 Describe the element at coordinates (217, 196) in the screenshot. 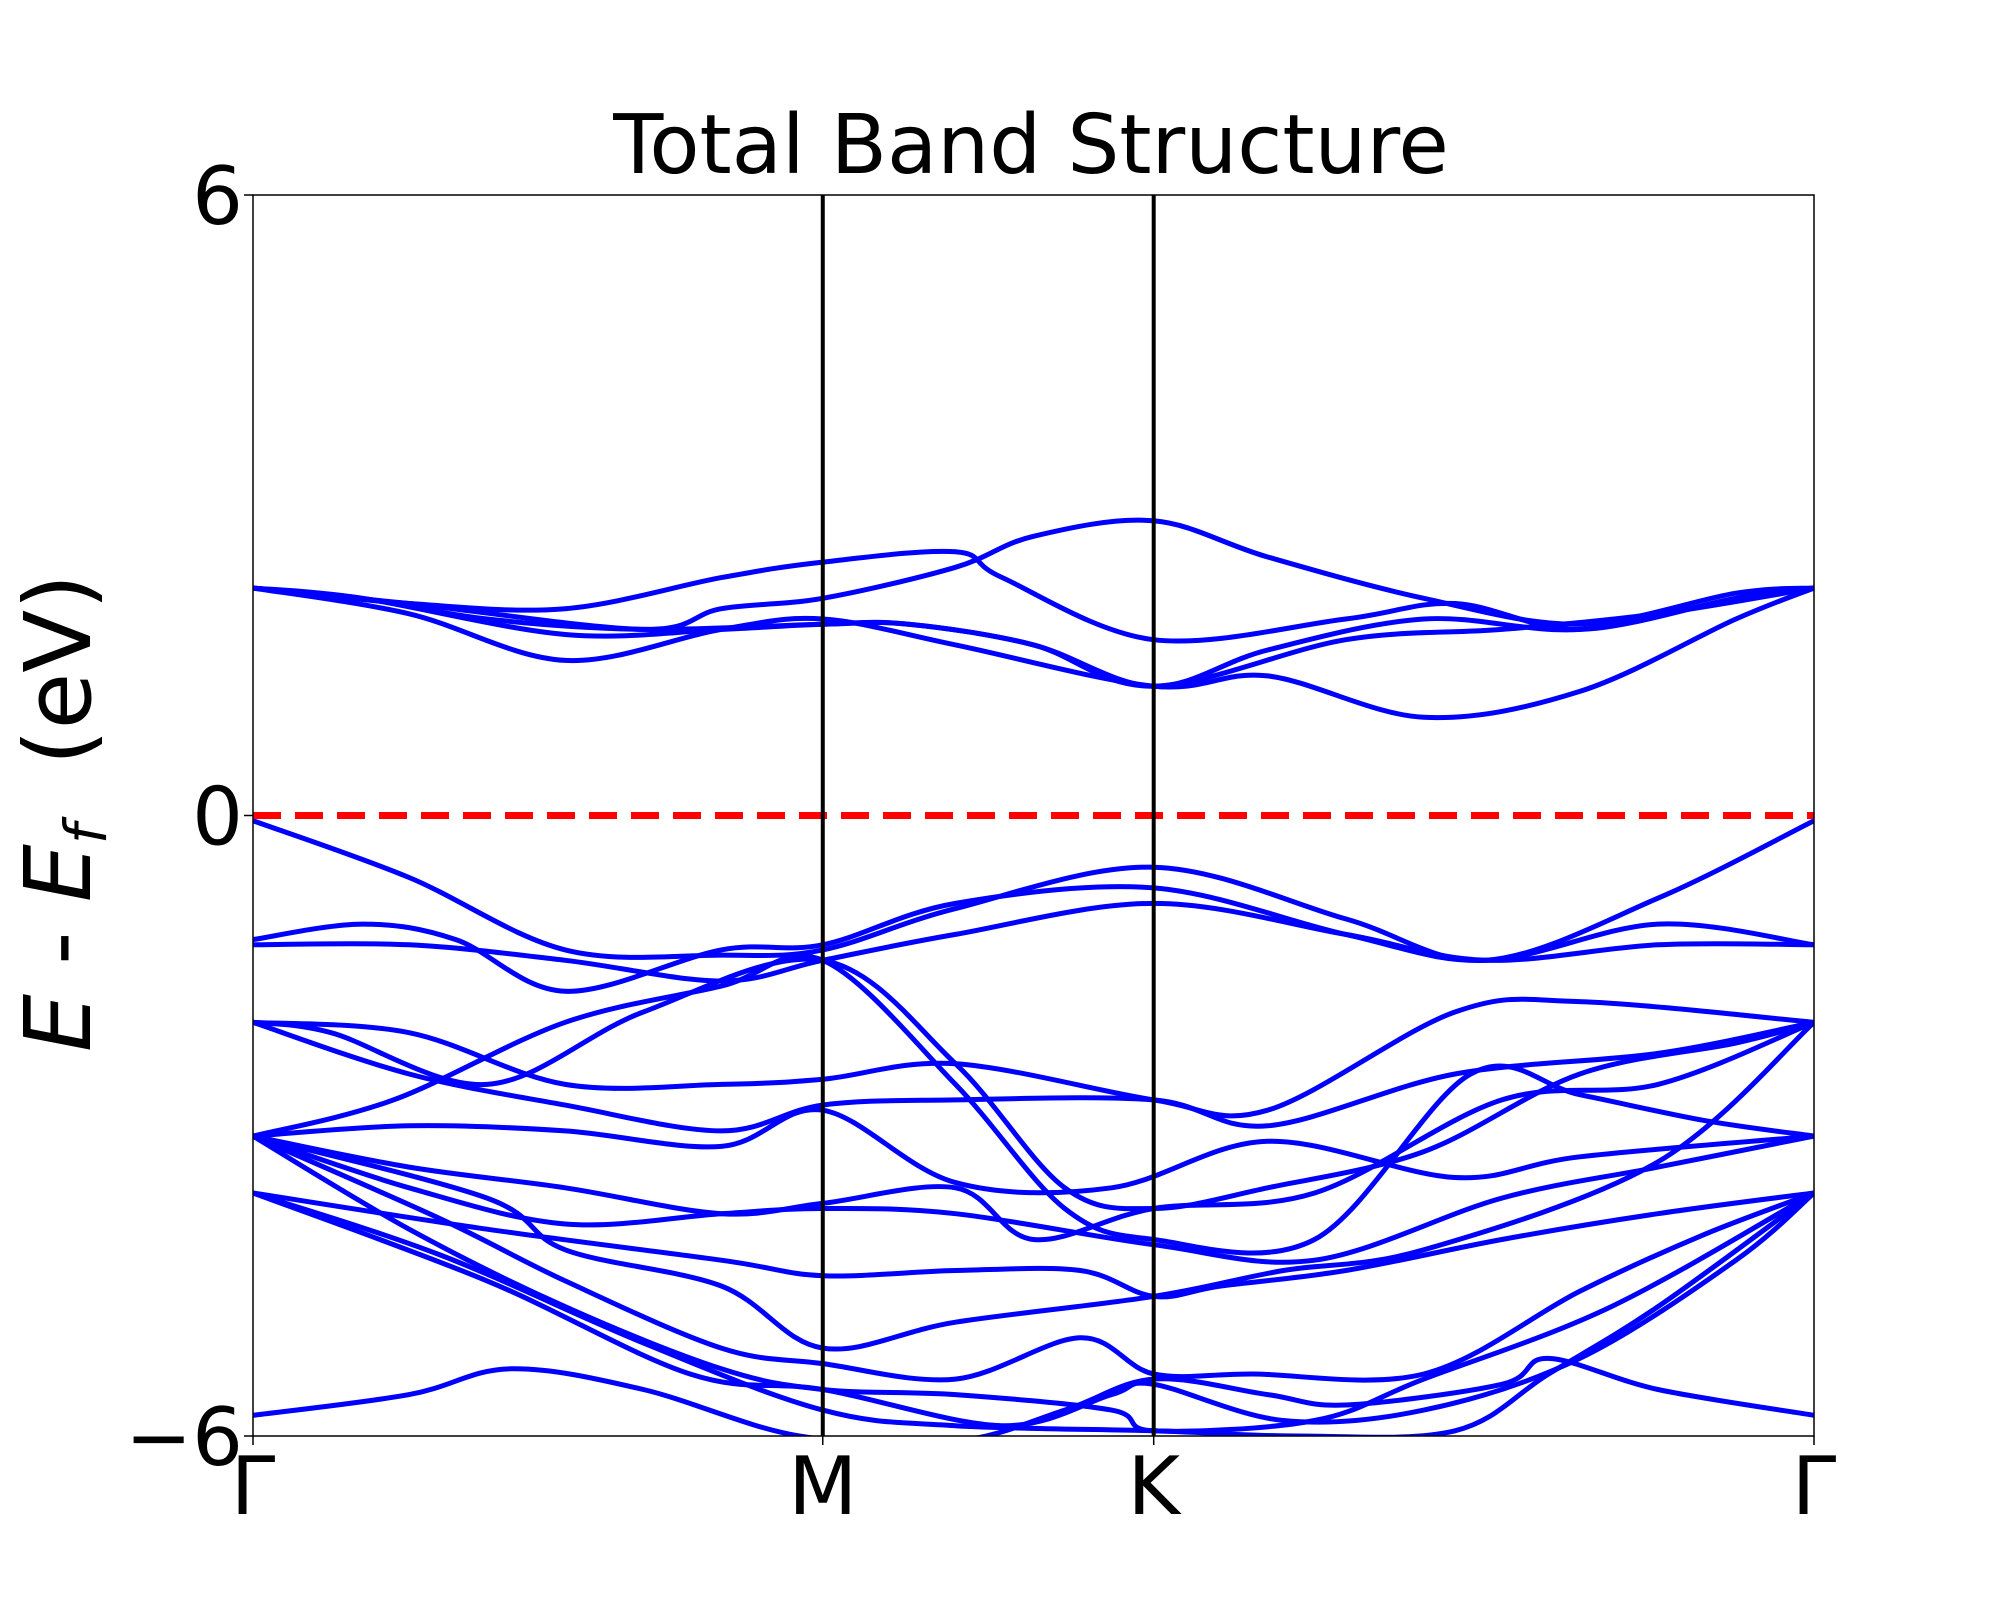

I see `y-tick-label-0: 6` at that location.